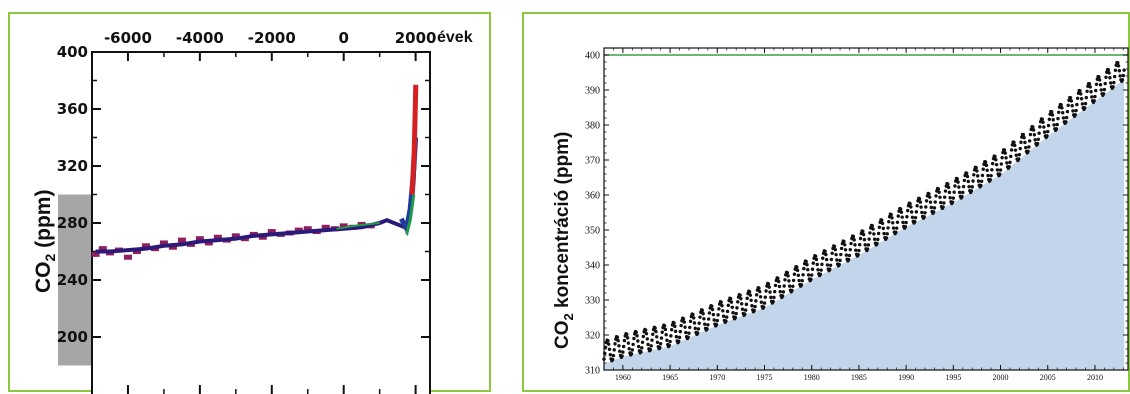  What do you see at coordinates (765, 377) in the screenshot?
I see `x-tick-label: 1975` at bounding box center [765, 377].